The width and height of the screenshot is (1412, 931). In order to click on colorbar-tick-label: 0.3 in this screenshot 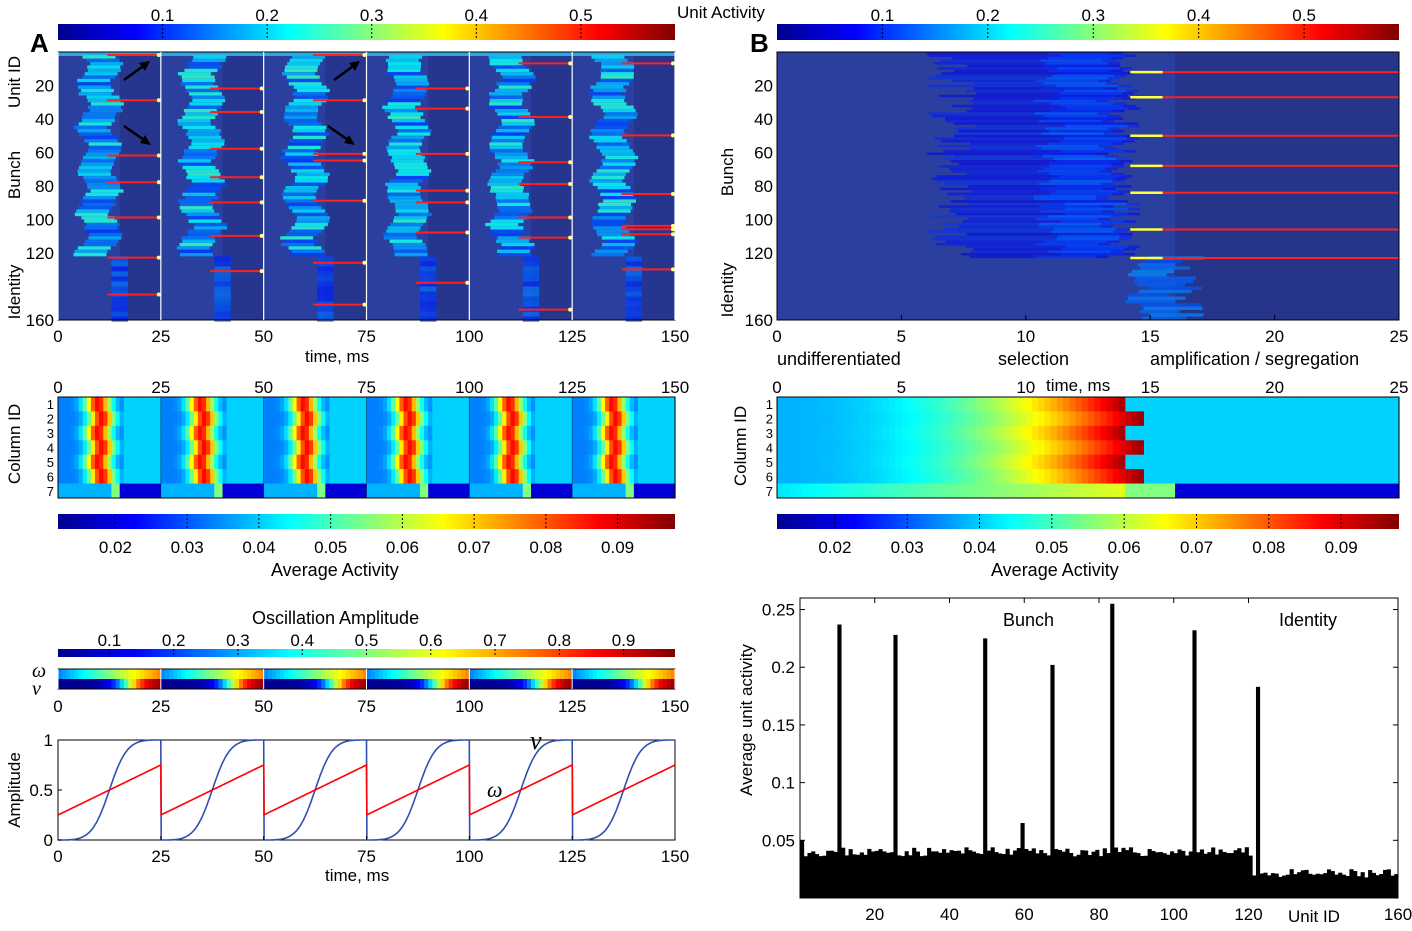, I will do `click(372, 15)`.